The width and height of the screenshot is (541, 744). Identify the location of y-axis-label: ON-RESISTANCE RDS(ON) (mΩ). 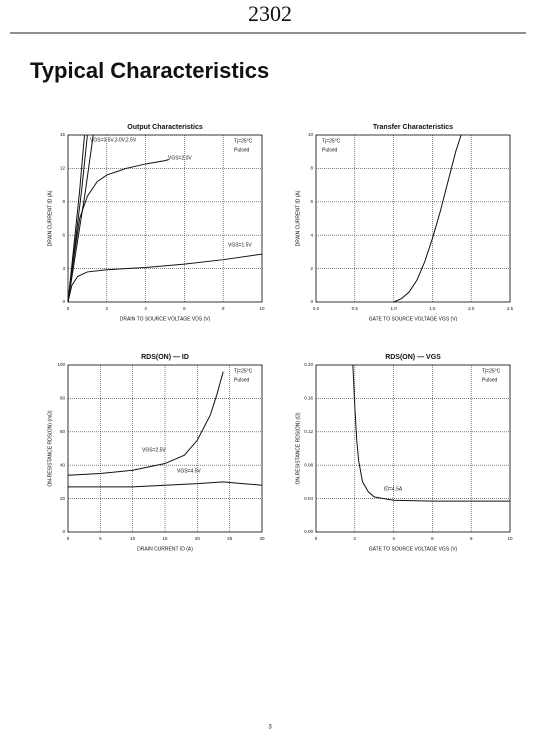
(50, 448).